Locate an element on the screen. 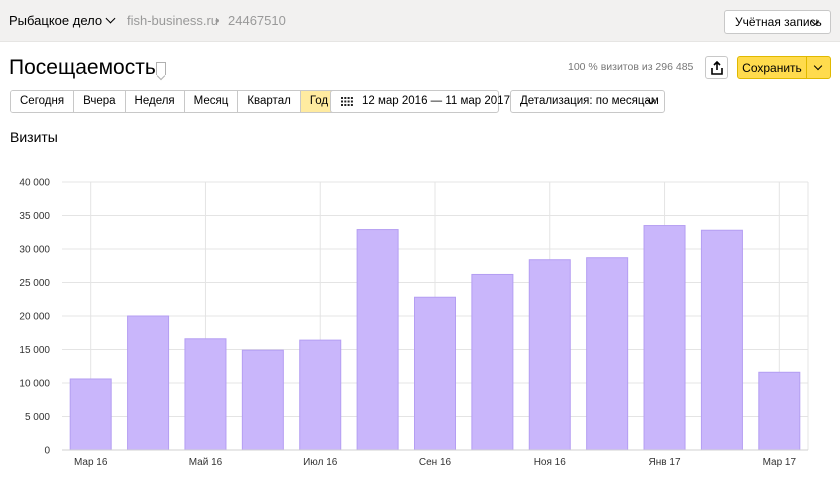 Image resolution: width=840 pixels, height=481 pixels. y-tick-label: 10 000 is located at coordinates (34, 384).